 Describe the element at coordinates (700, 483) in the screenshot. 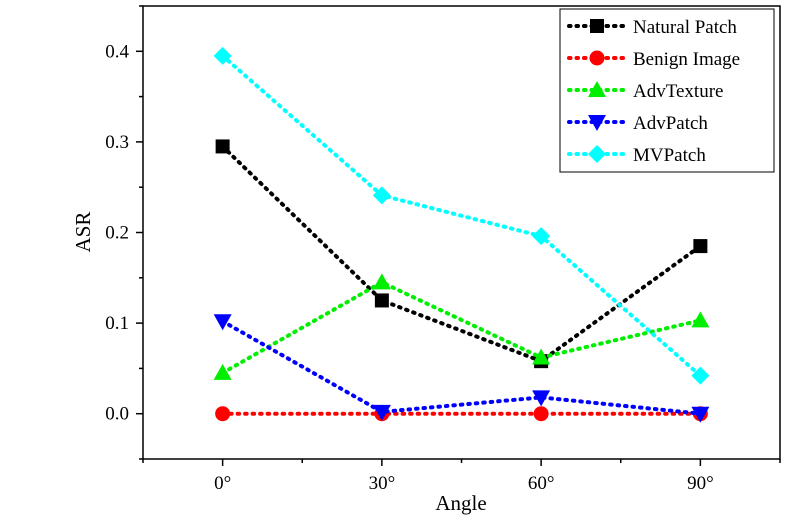

I see `x-tick-label: 90°` at that location.